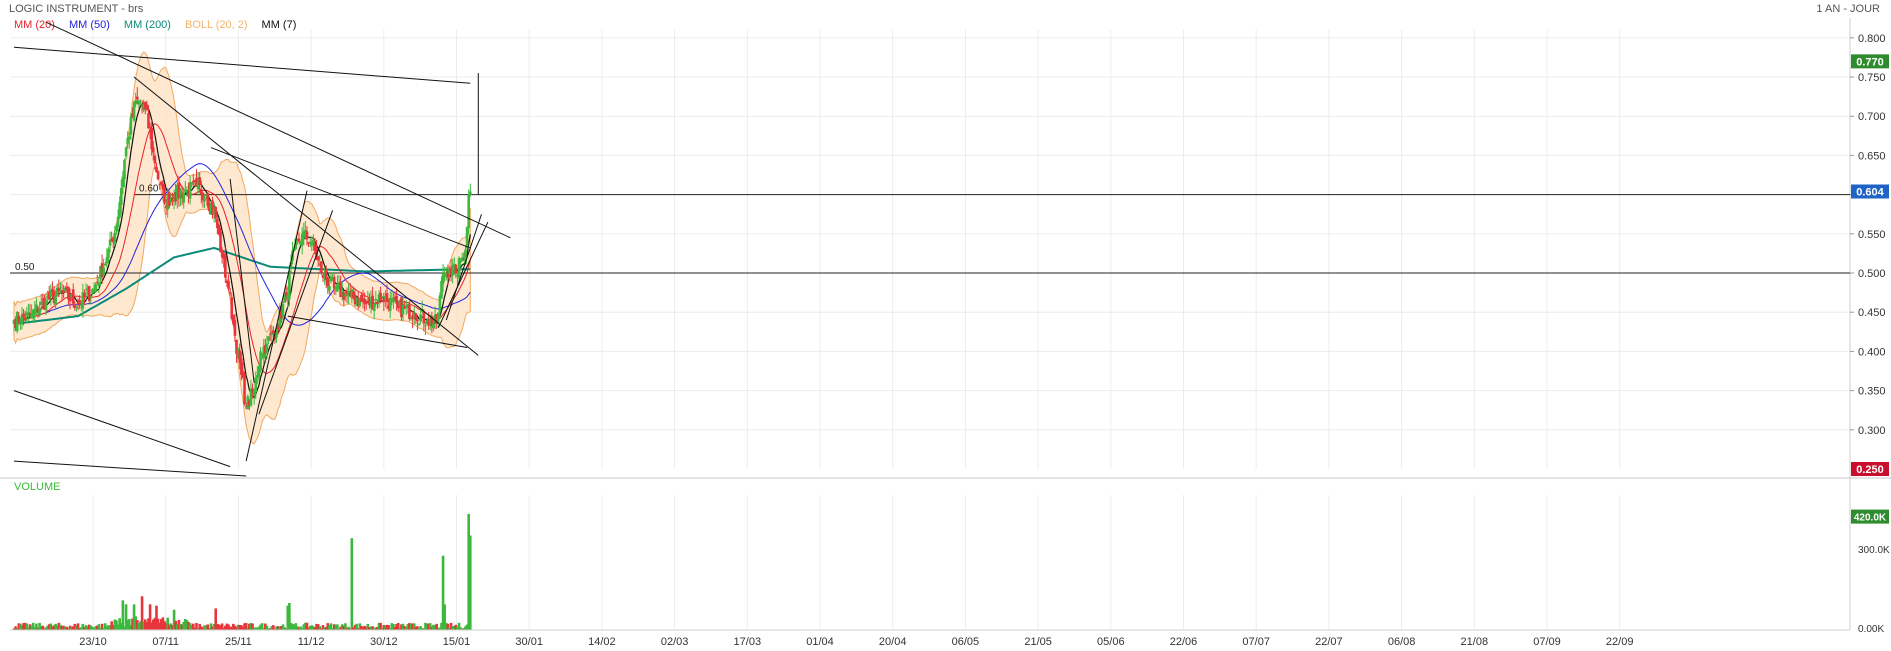 The height and width of the screenshot is (651, 1891). Describe the element at coordinates (1870, 572) in the screenshot. I see `volume-axis: 300.0K 0.00K 420.0K` at that location.